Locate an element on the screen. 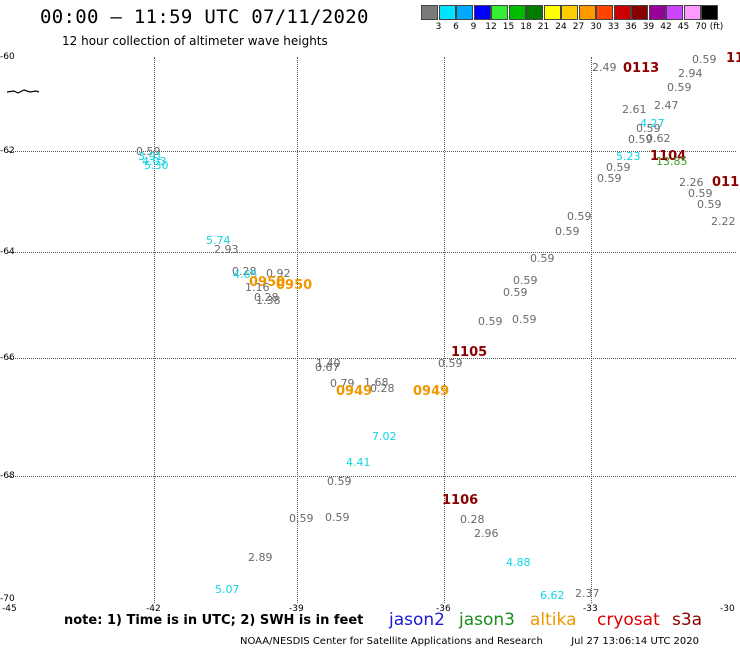 Image resolution: width=740 pixels, height=650 pixels. longitude-label: -45 is located at coordinates (9, 609).